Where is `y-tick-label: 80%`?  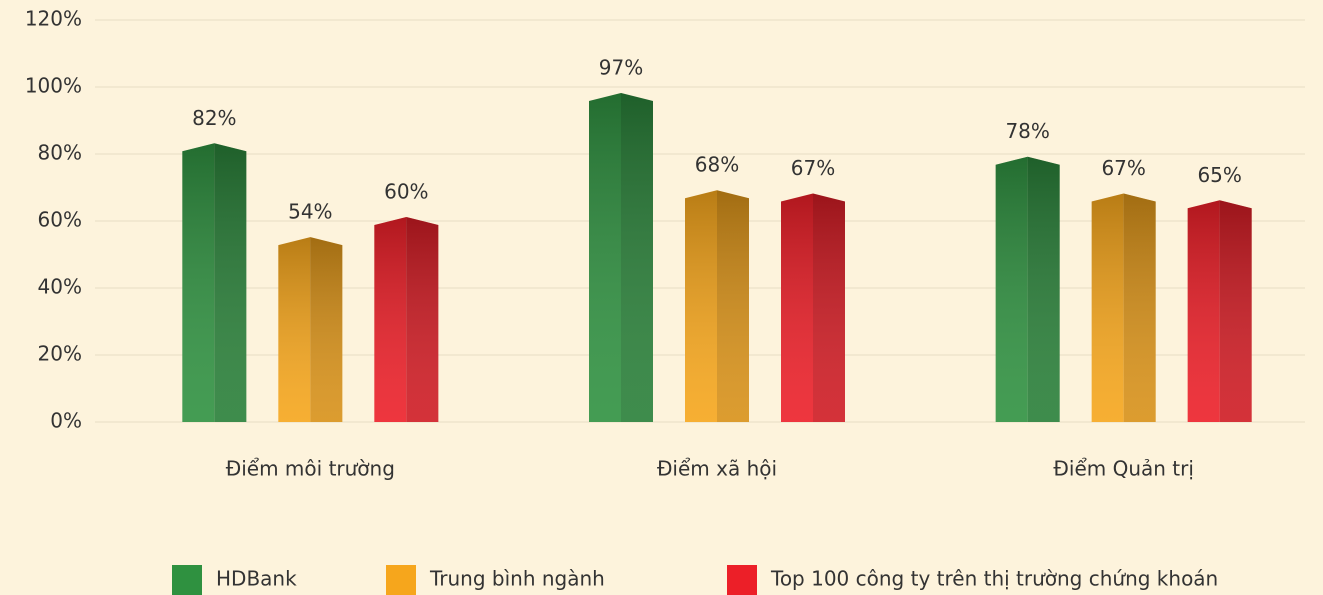
y-tick-label: 80% is located at coordinates (60, 153).